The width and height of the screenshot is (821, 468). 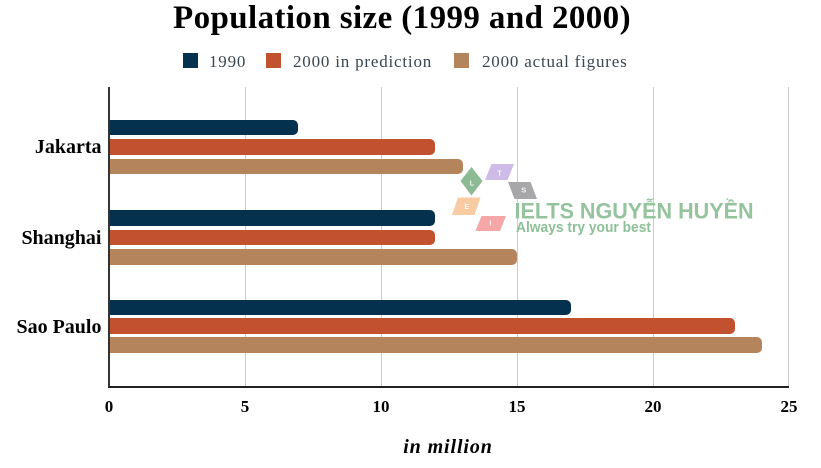 What do you see at coordinates (583, 227) in the screenshot?
I see `svg-text: Always try your best` at bounding box center [583, 227].